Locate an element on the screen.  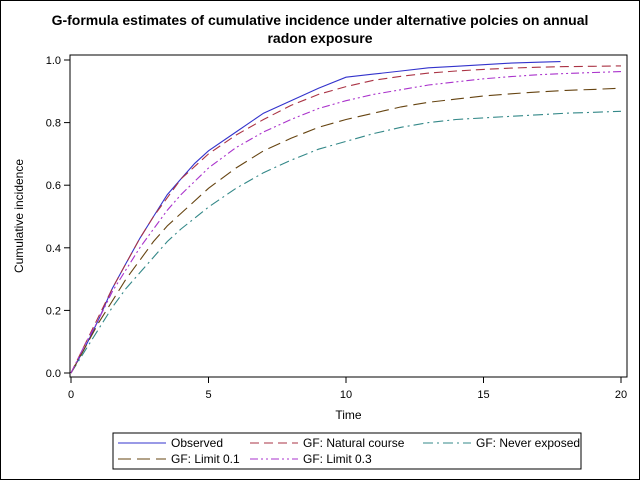
y-tick-label: 0.4 is located at coordinates (53, 249).